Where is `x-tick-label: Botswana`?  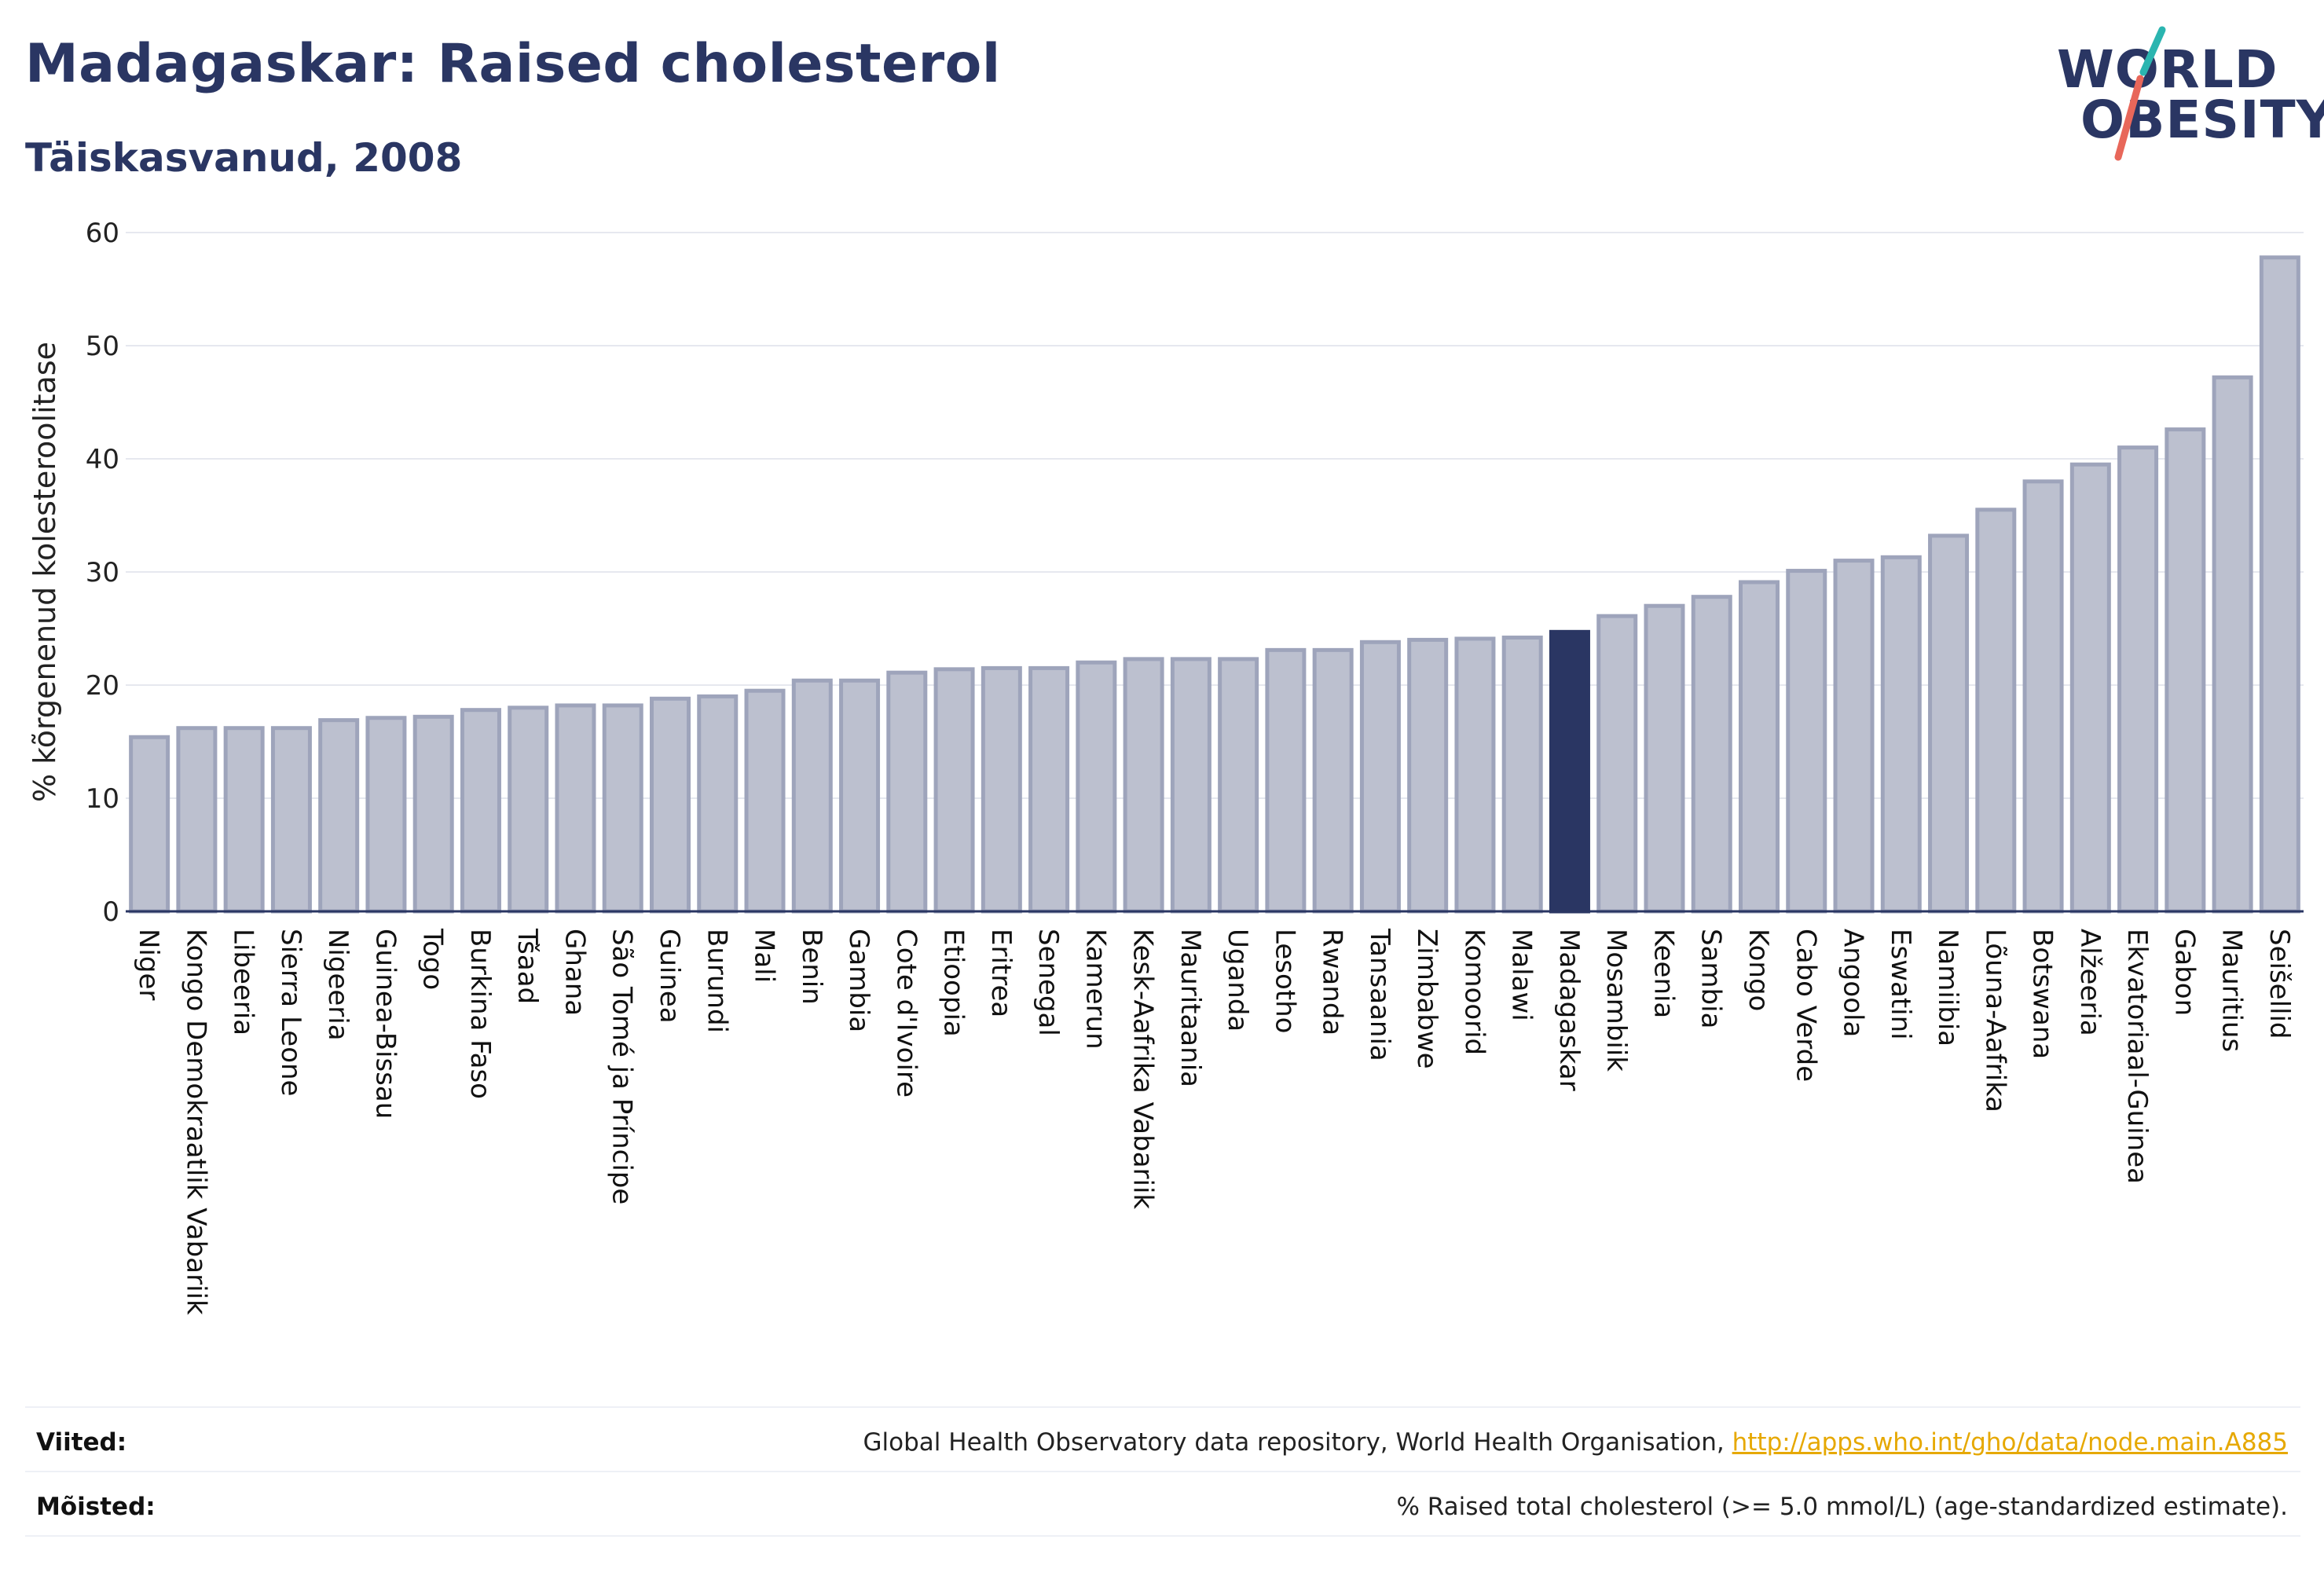
x-tick-label: Botswana is located at coordinates (2042, 994).